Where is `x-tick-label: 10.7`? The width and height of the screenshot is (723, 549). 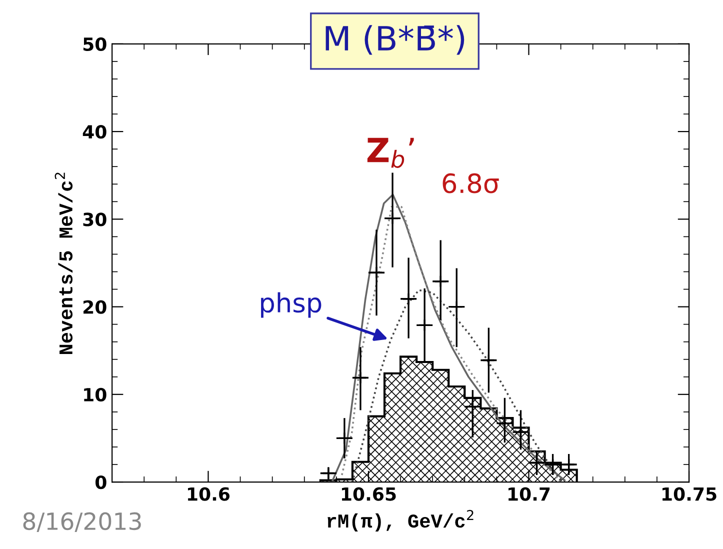
x-tick-label: 10.7 is located at coordinates (529, 494).